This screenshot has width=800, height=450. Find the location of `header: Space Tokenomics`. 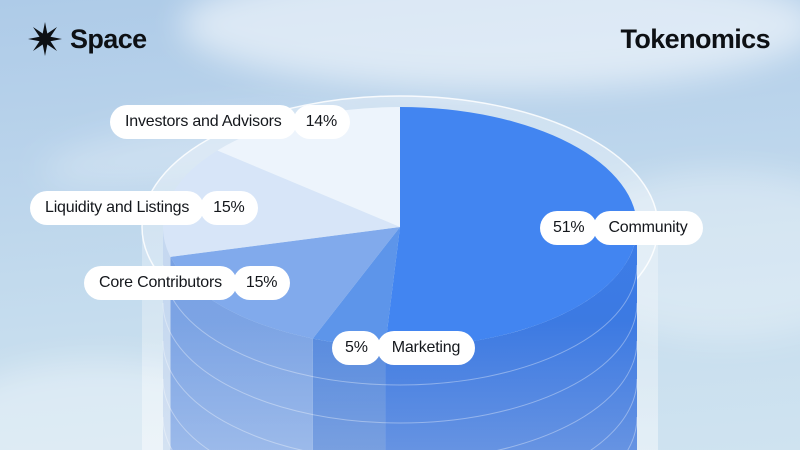

header: Space Tokenomics is located at coordinates (399, 39).